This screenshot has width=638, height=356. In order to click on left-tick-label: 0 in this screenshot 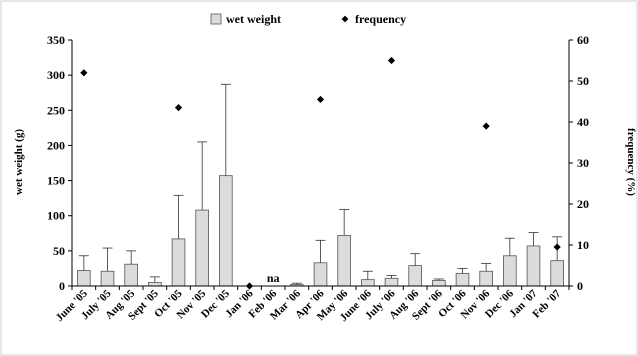, I will do `click(62, 286)`.